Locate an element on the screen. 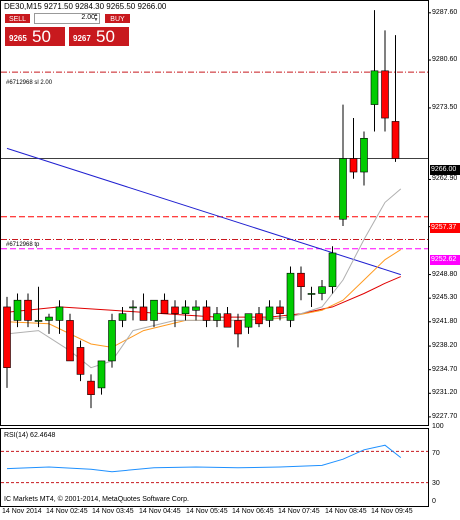 This screenshot has width=460, height=520. time-axis-label: 14 Nov 09:45 is located at coordinates (392, 511).